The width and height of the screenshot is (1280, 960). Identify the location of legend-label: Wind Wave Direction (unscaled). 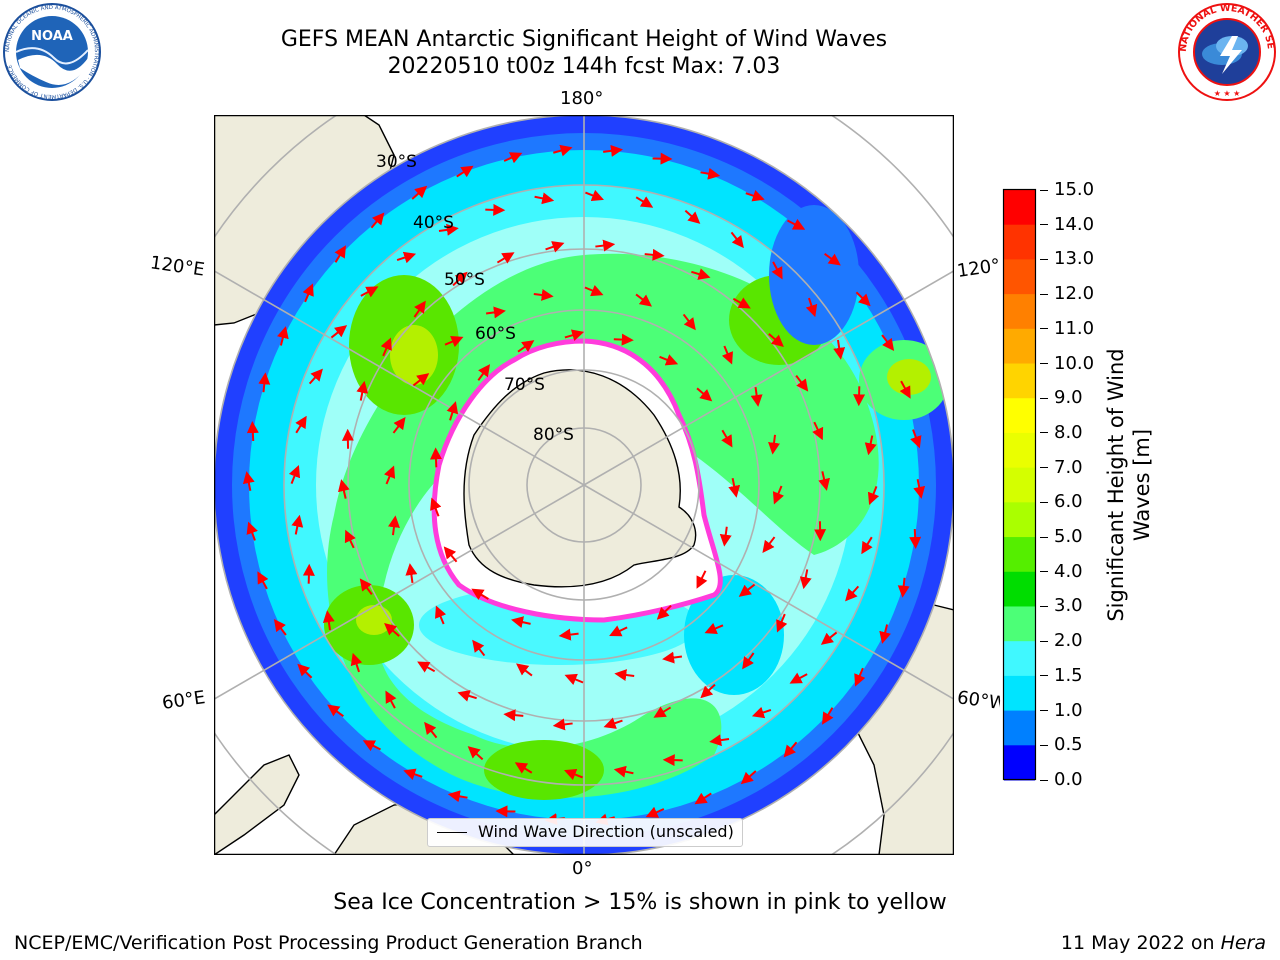
(606, 831).